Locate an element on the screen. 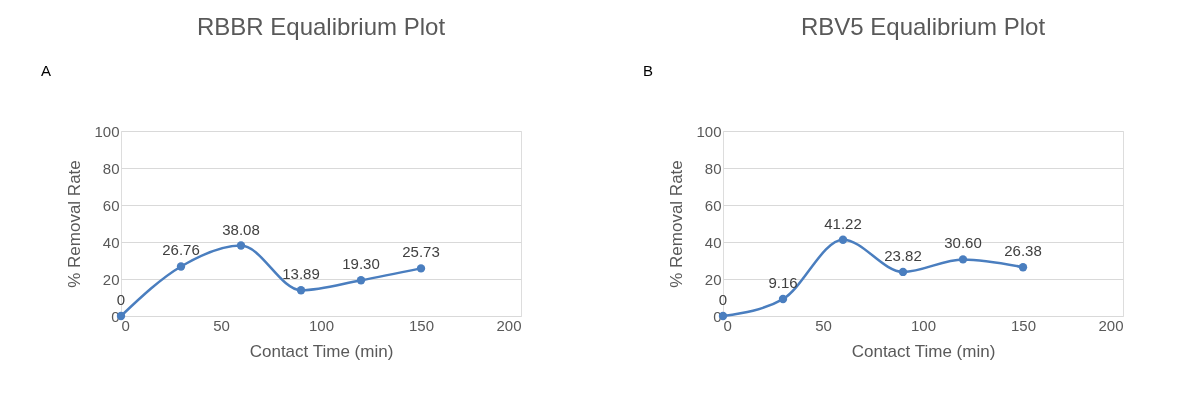  data-label: 13.89 is located at coordinates (301, 274).